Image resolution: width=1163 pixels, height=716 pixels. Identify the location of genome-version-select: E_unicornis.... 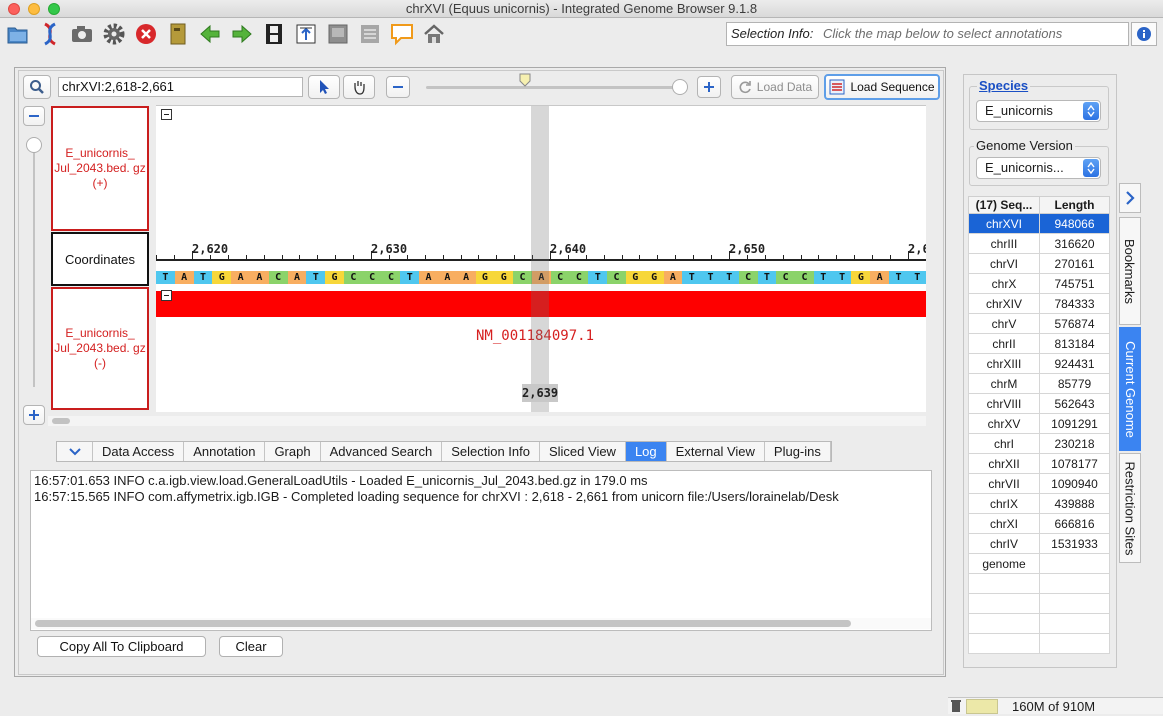
(1038, 168).